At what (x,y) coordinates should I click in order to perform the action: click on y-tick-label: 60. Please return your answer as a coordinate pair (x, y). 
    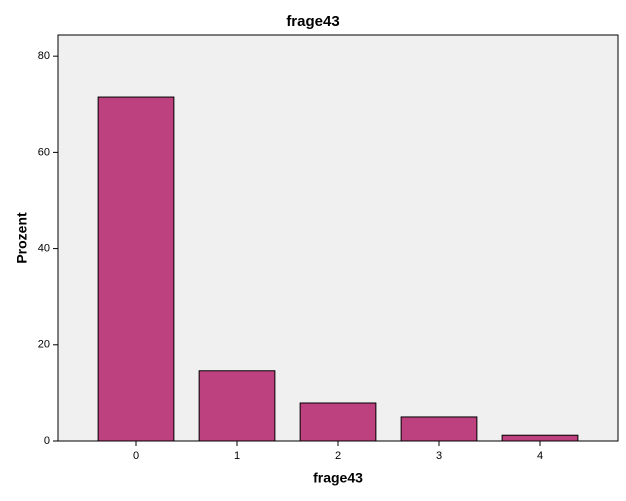
    Looking at the image, I should click on (44, 152).